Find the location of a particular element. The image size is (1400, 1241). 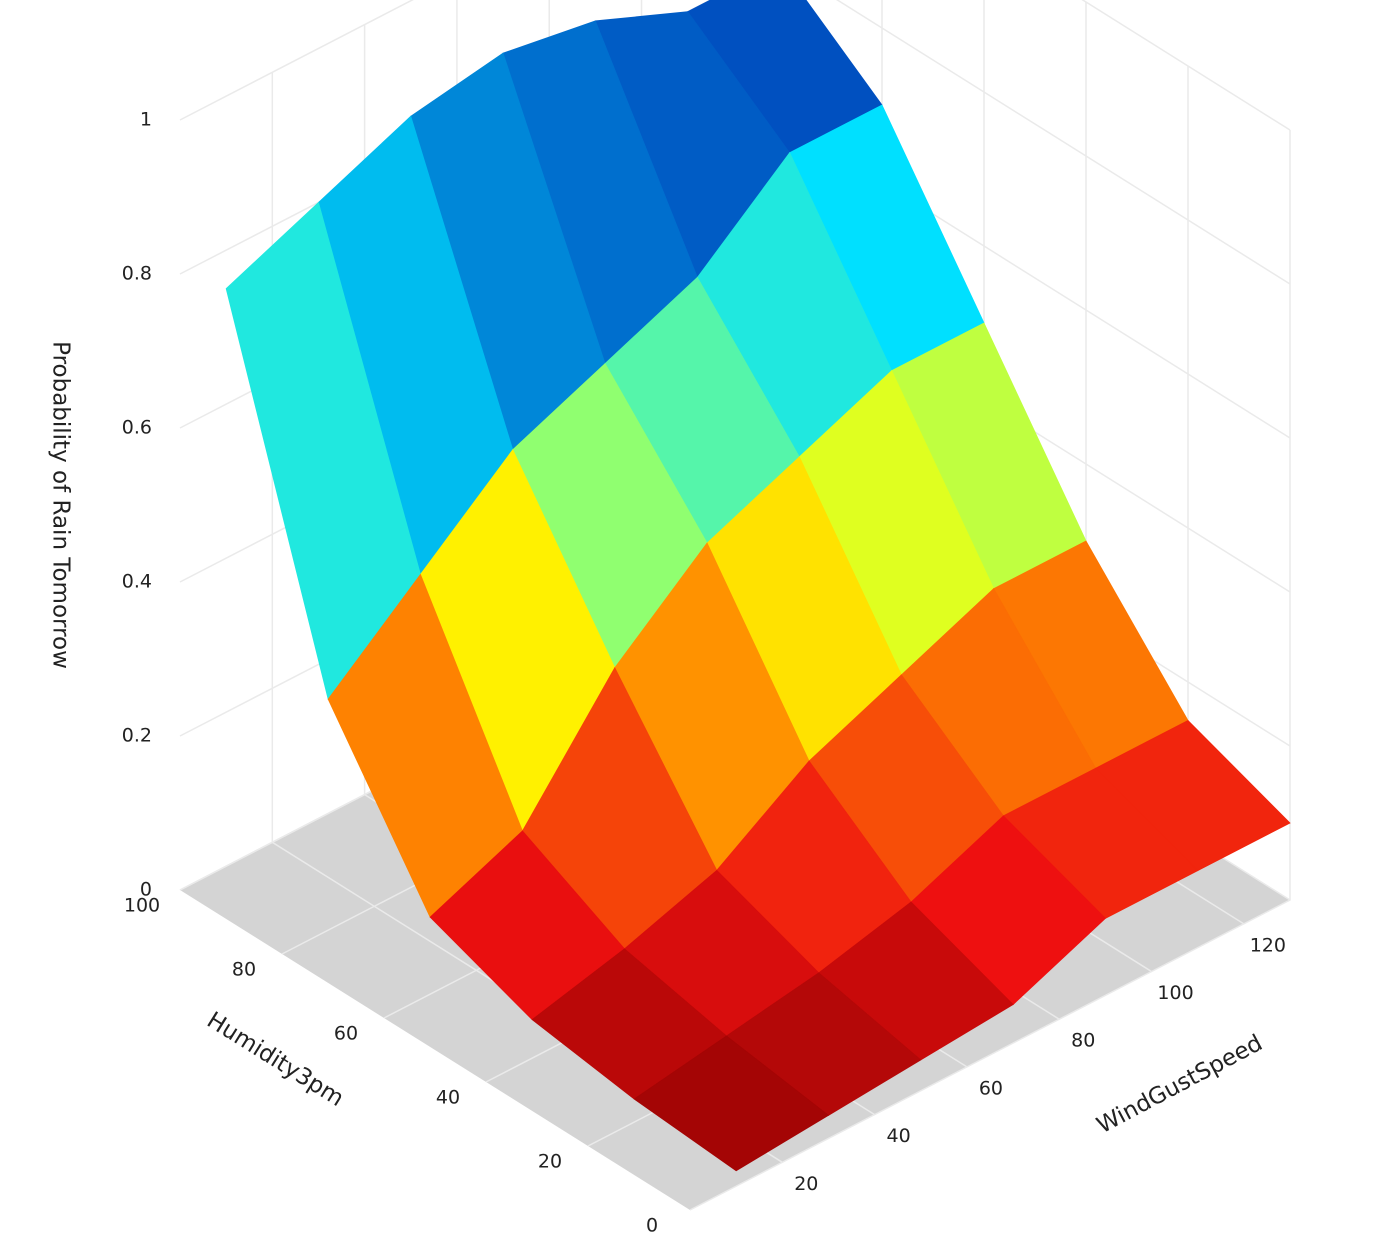

y-tick-label: 0 is located at coordinates (652, 1226).